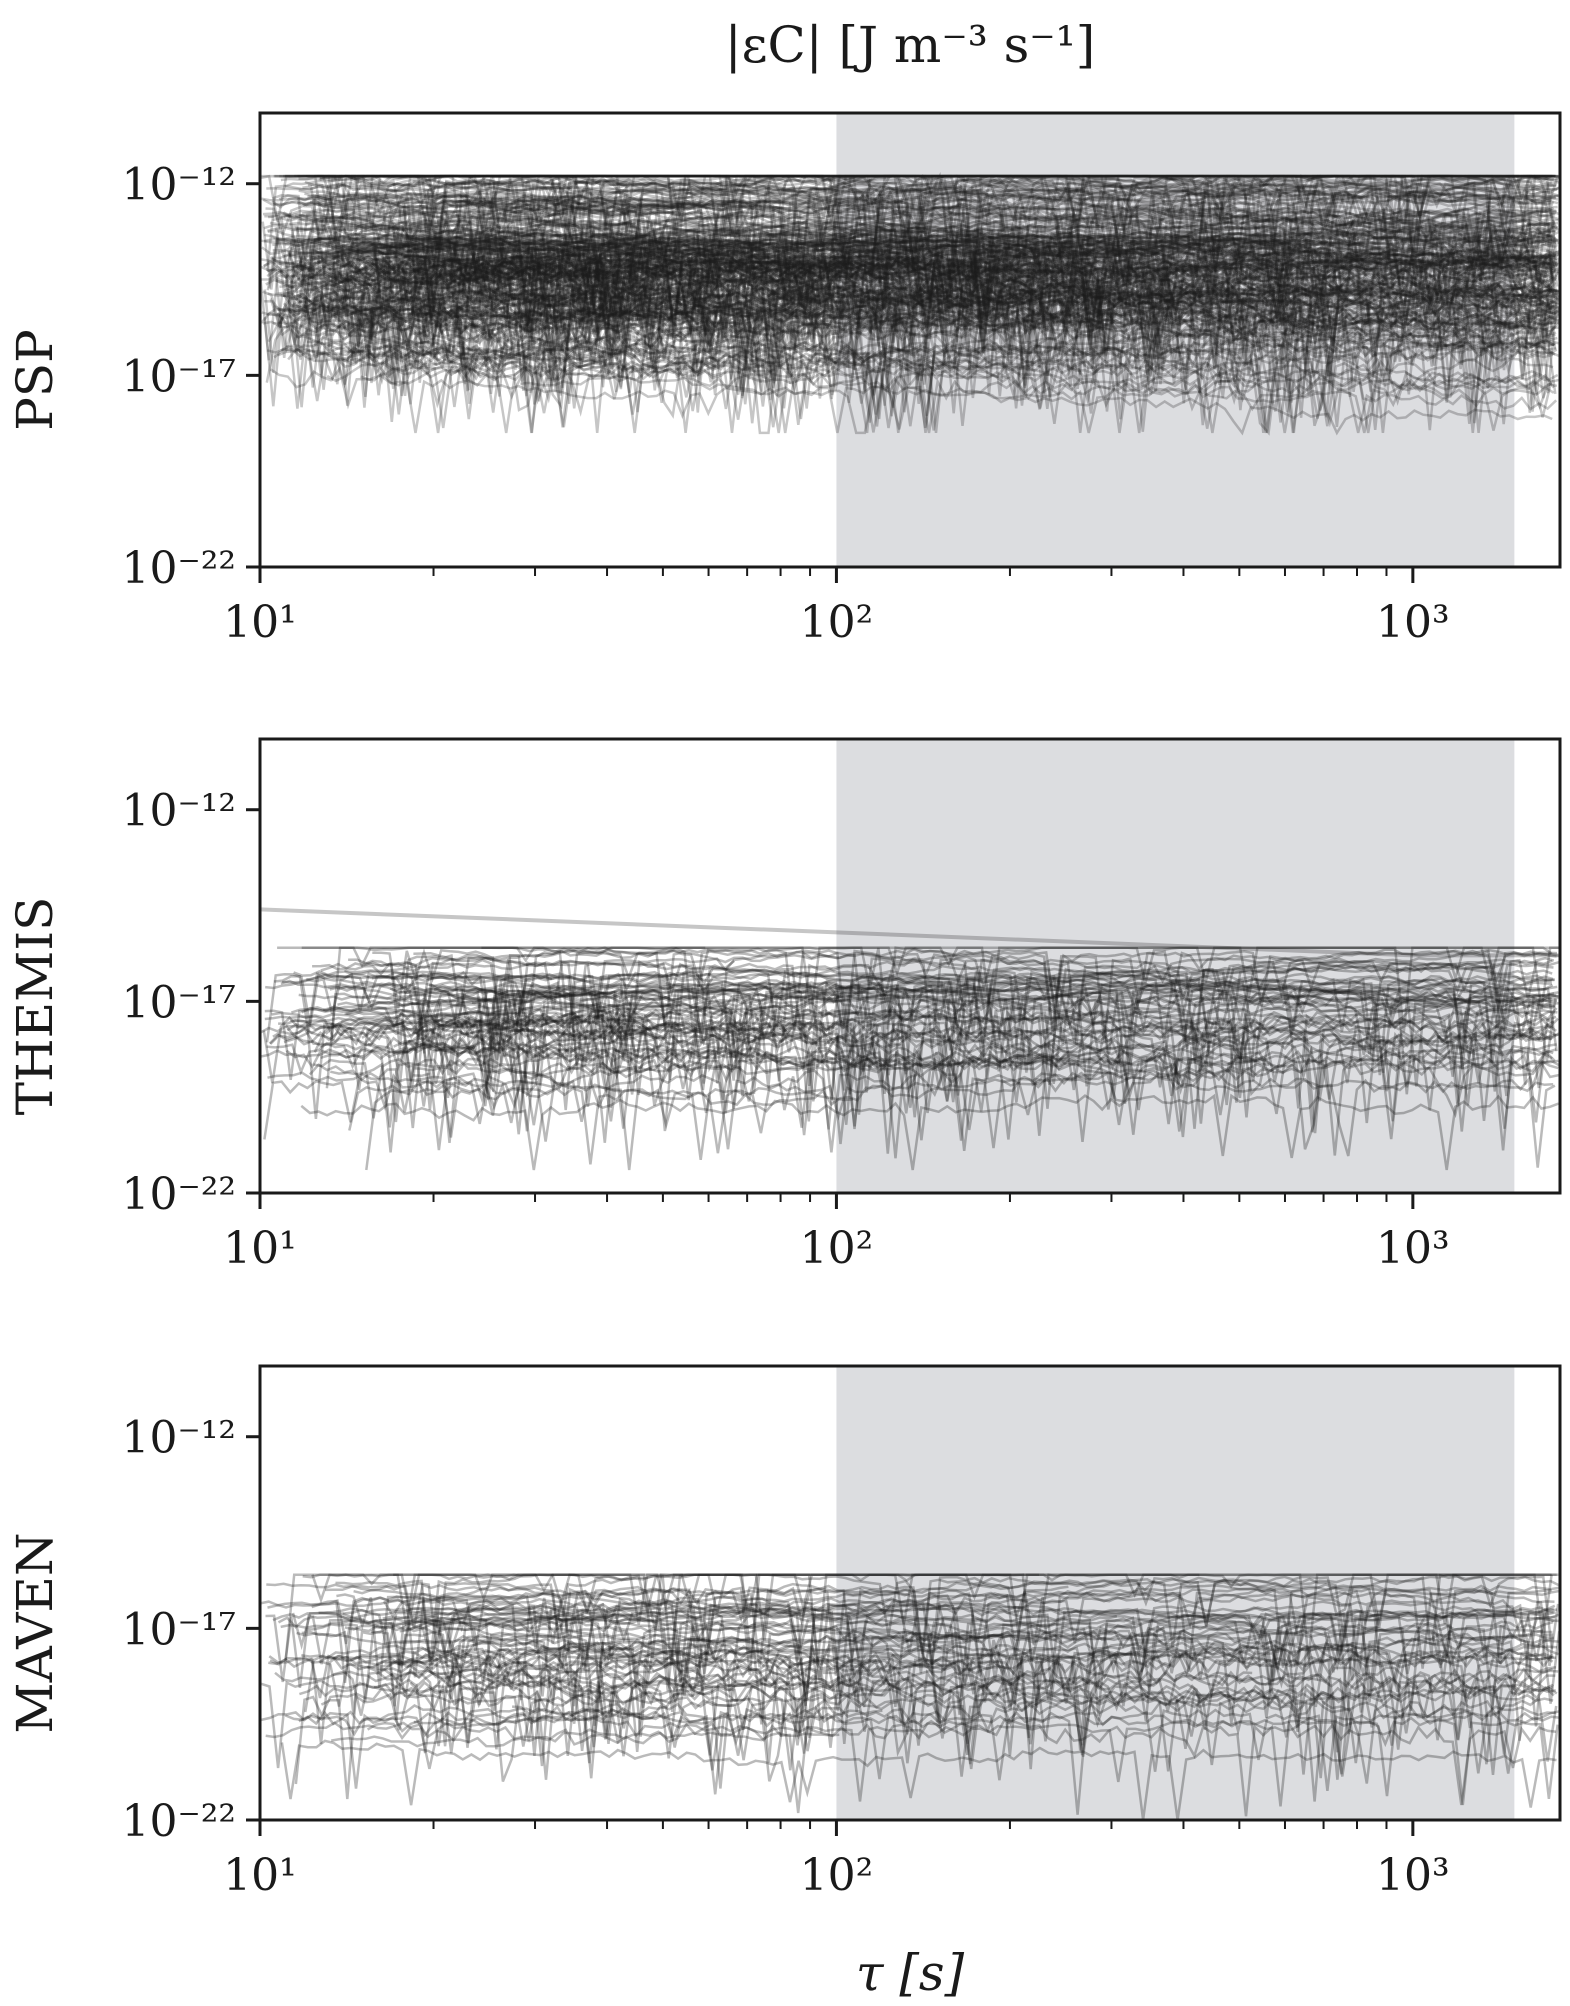 The width and height of the screenshot is (1570, 2006). I want to click on shaded-region, so click(1175, 1593).